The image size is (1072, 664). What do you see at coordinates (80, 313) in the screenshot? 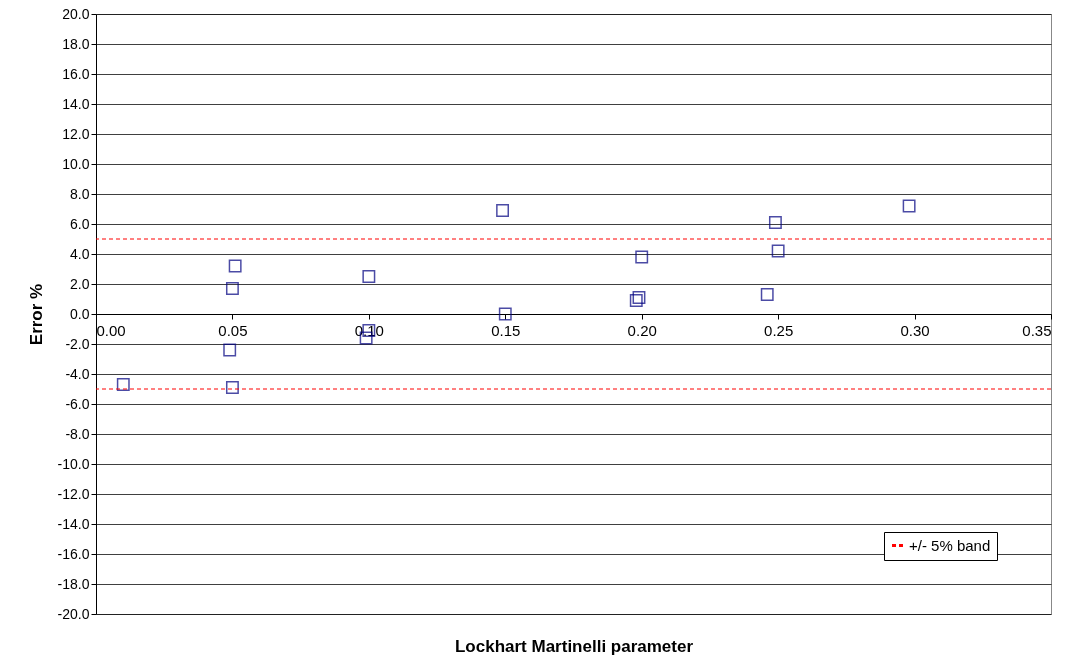
I see `y-tick-label: 0.0` at bounding box center [80, 313].